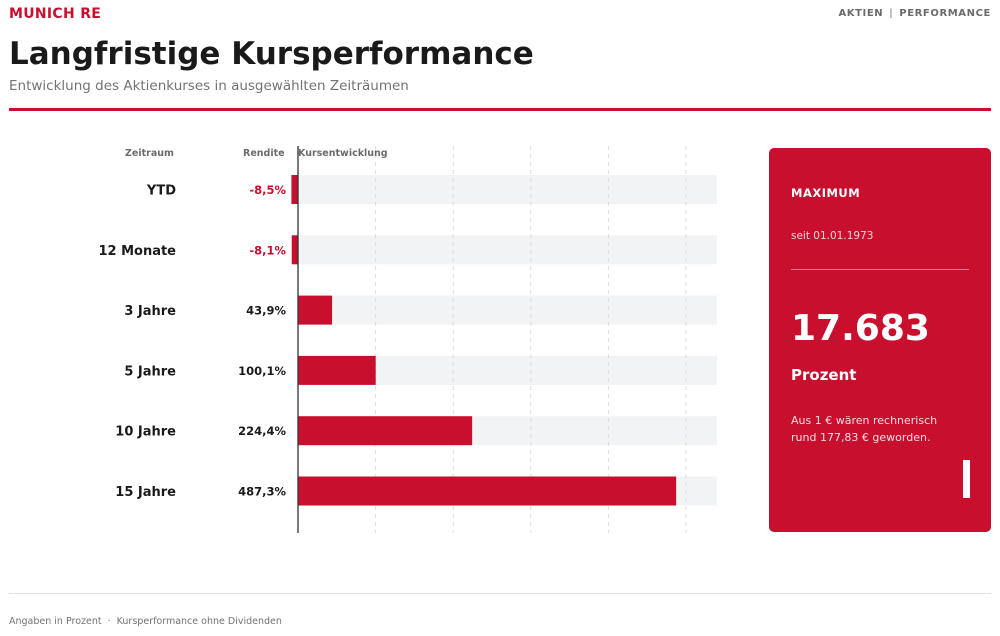  Describe the element at coordinates (500, 109) in the screenshot. I see `title-divider` at that location.